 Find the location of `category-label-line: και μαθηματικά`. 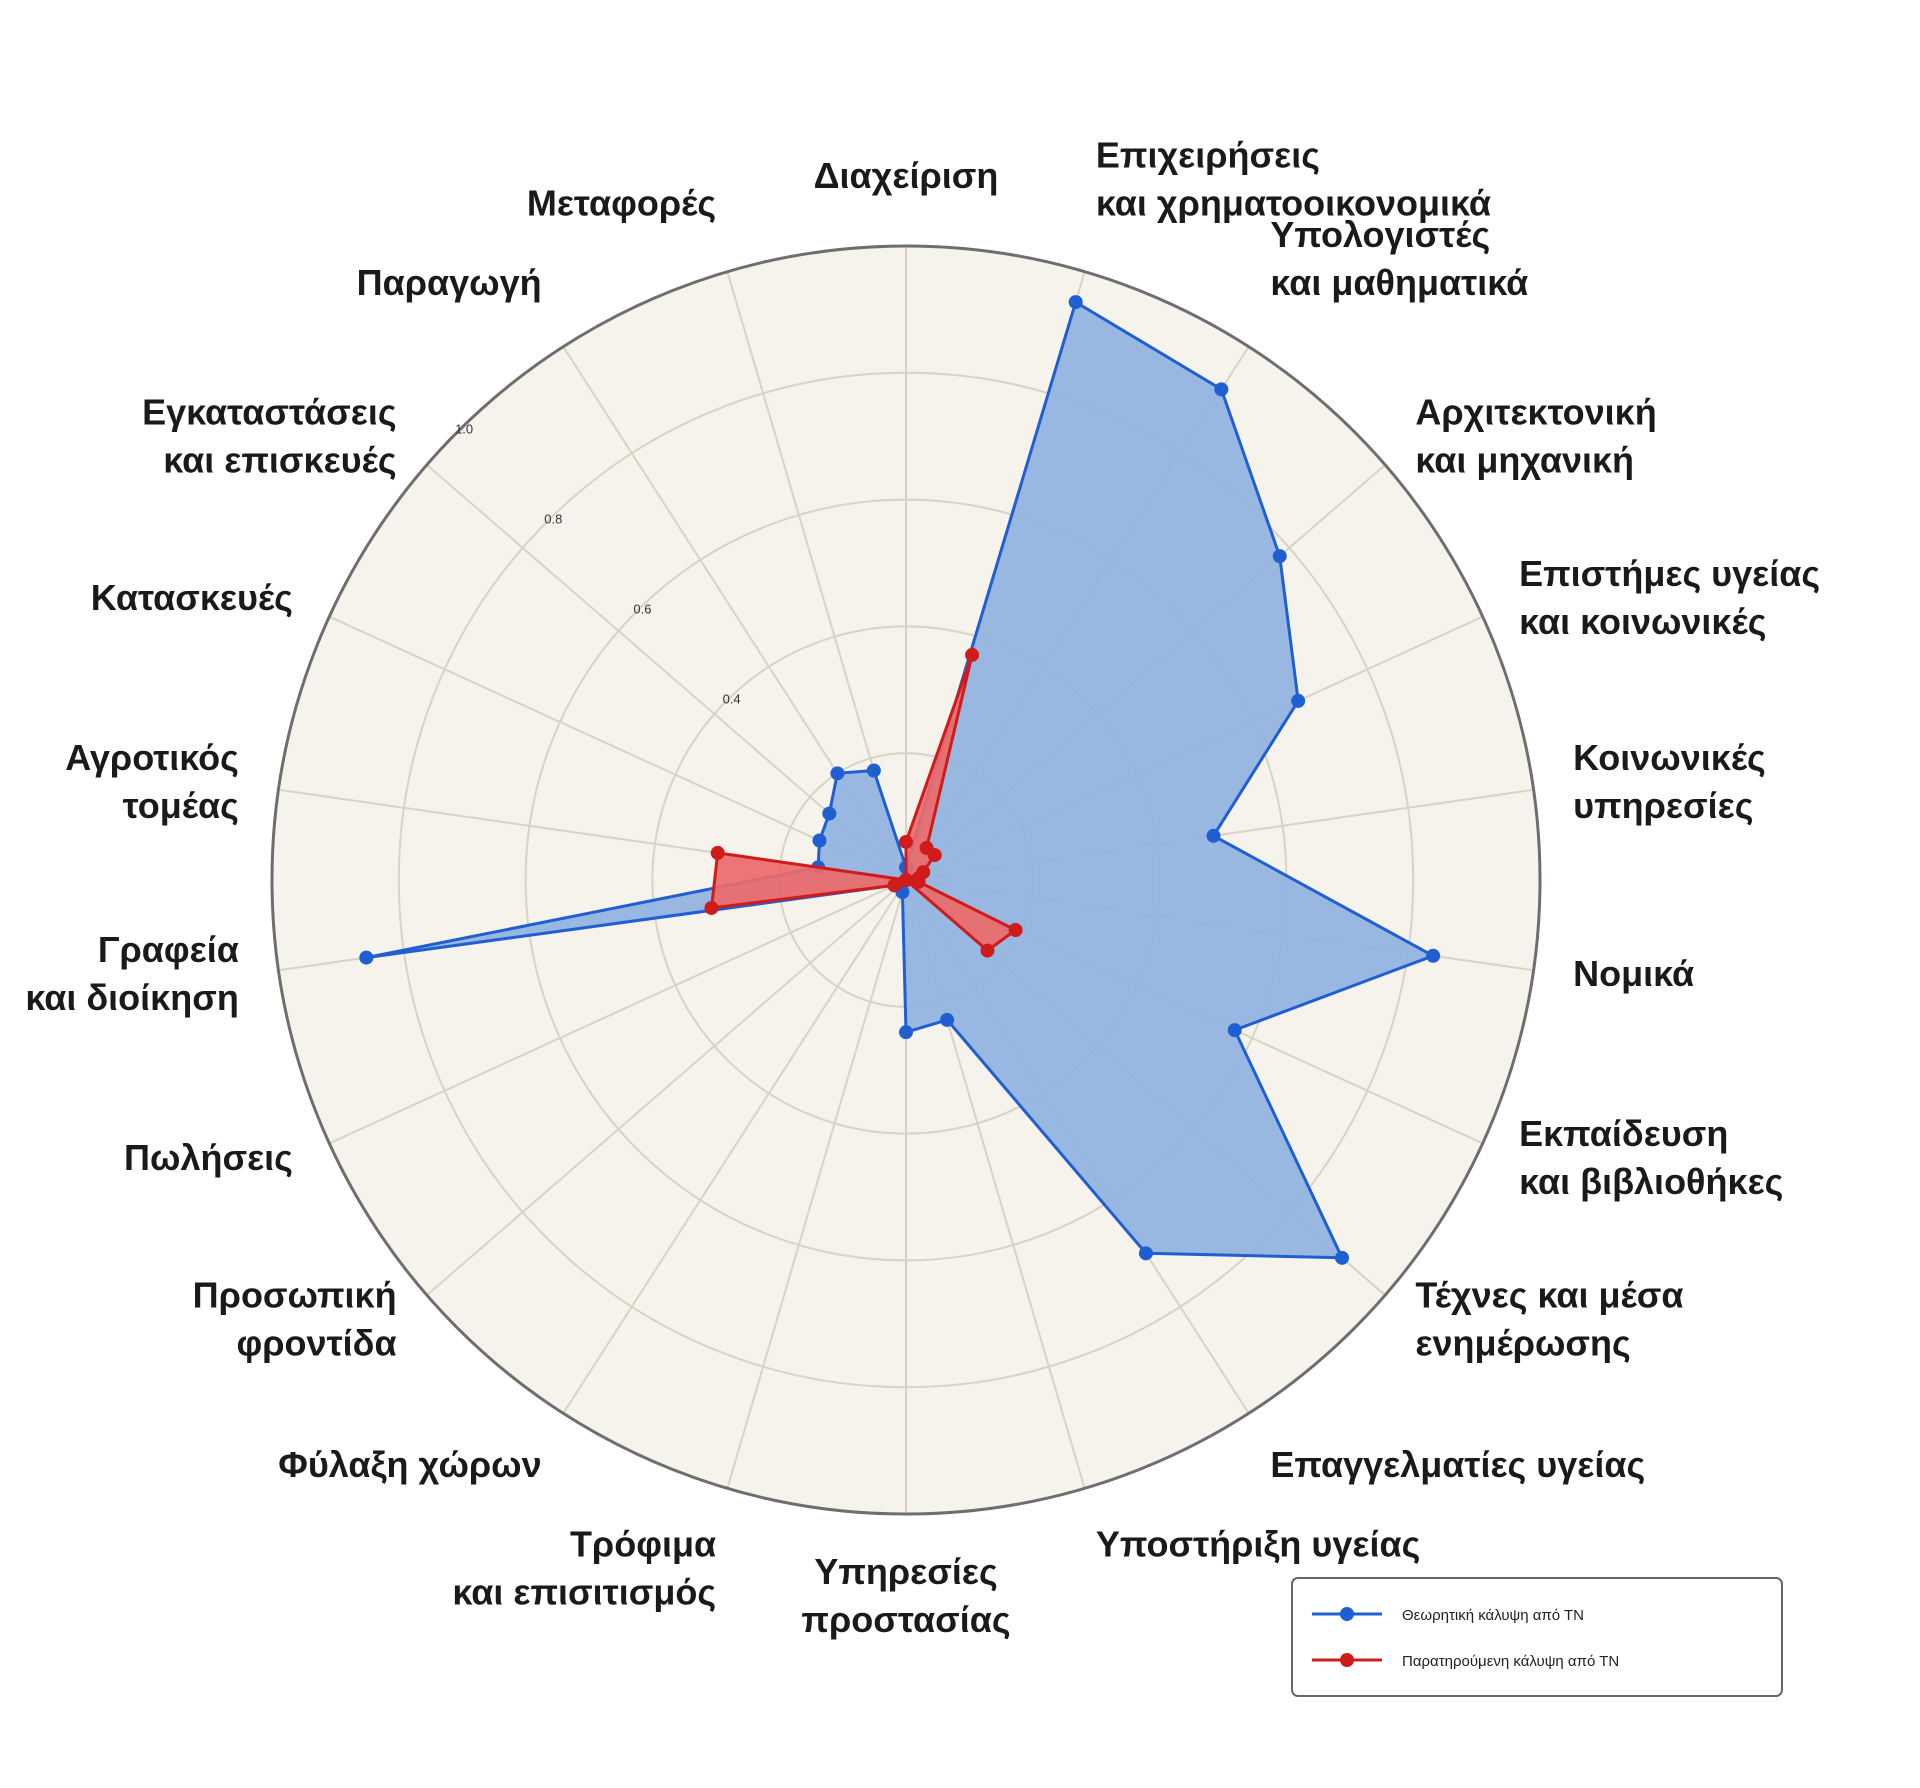

category-label-line: και μαθηματικά is located at coordinates (1399, 282).